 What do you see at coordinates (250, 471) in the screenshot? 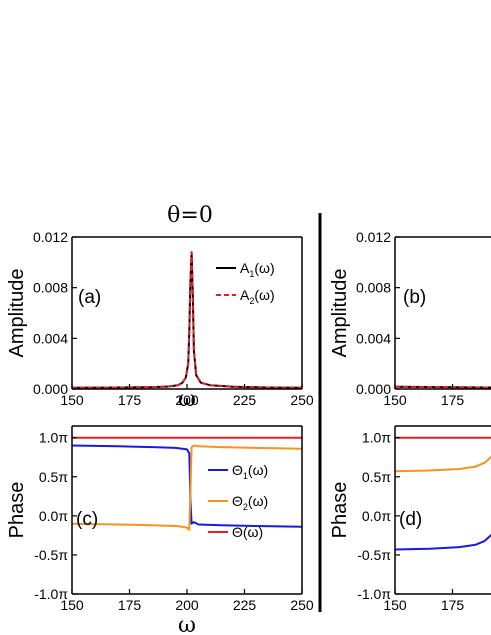
I see `legend-label: Θ1(ω)` at bounding box center [250, 471].